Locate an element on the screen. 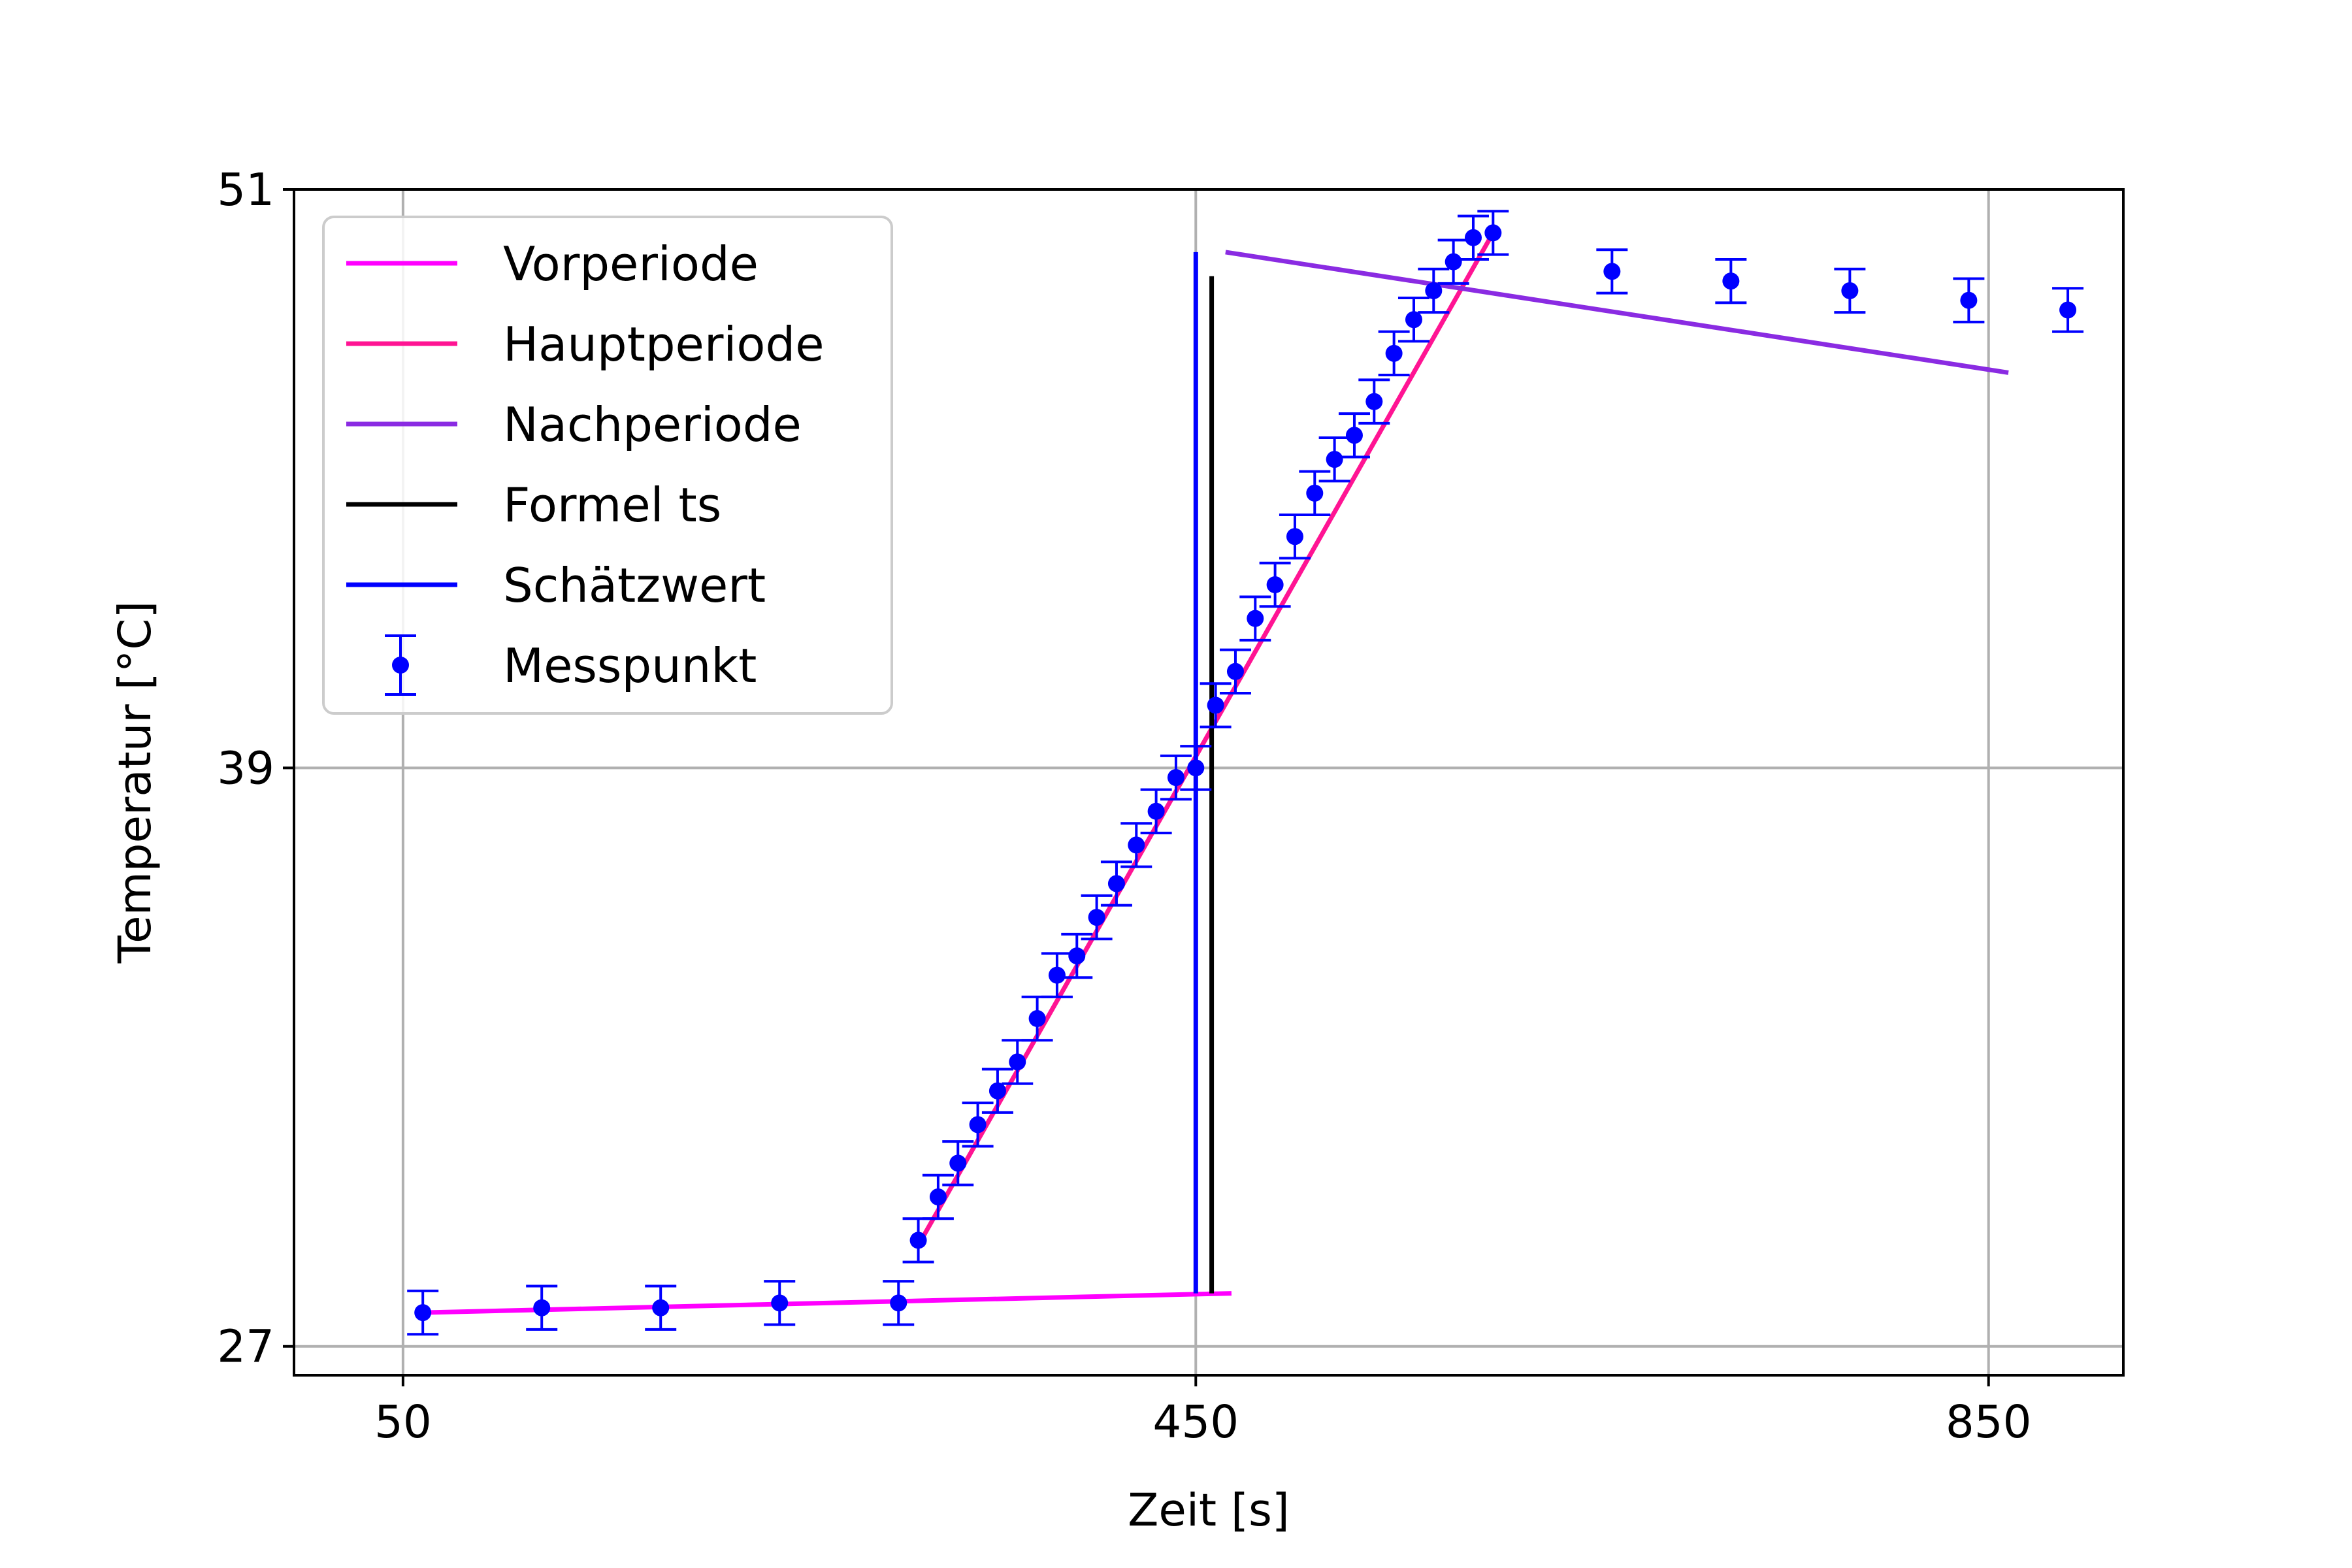 This screenshot has height=1568, width=2352. legend-entry-4: Schätzwert is located at coordinates (556, 585).